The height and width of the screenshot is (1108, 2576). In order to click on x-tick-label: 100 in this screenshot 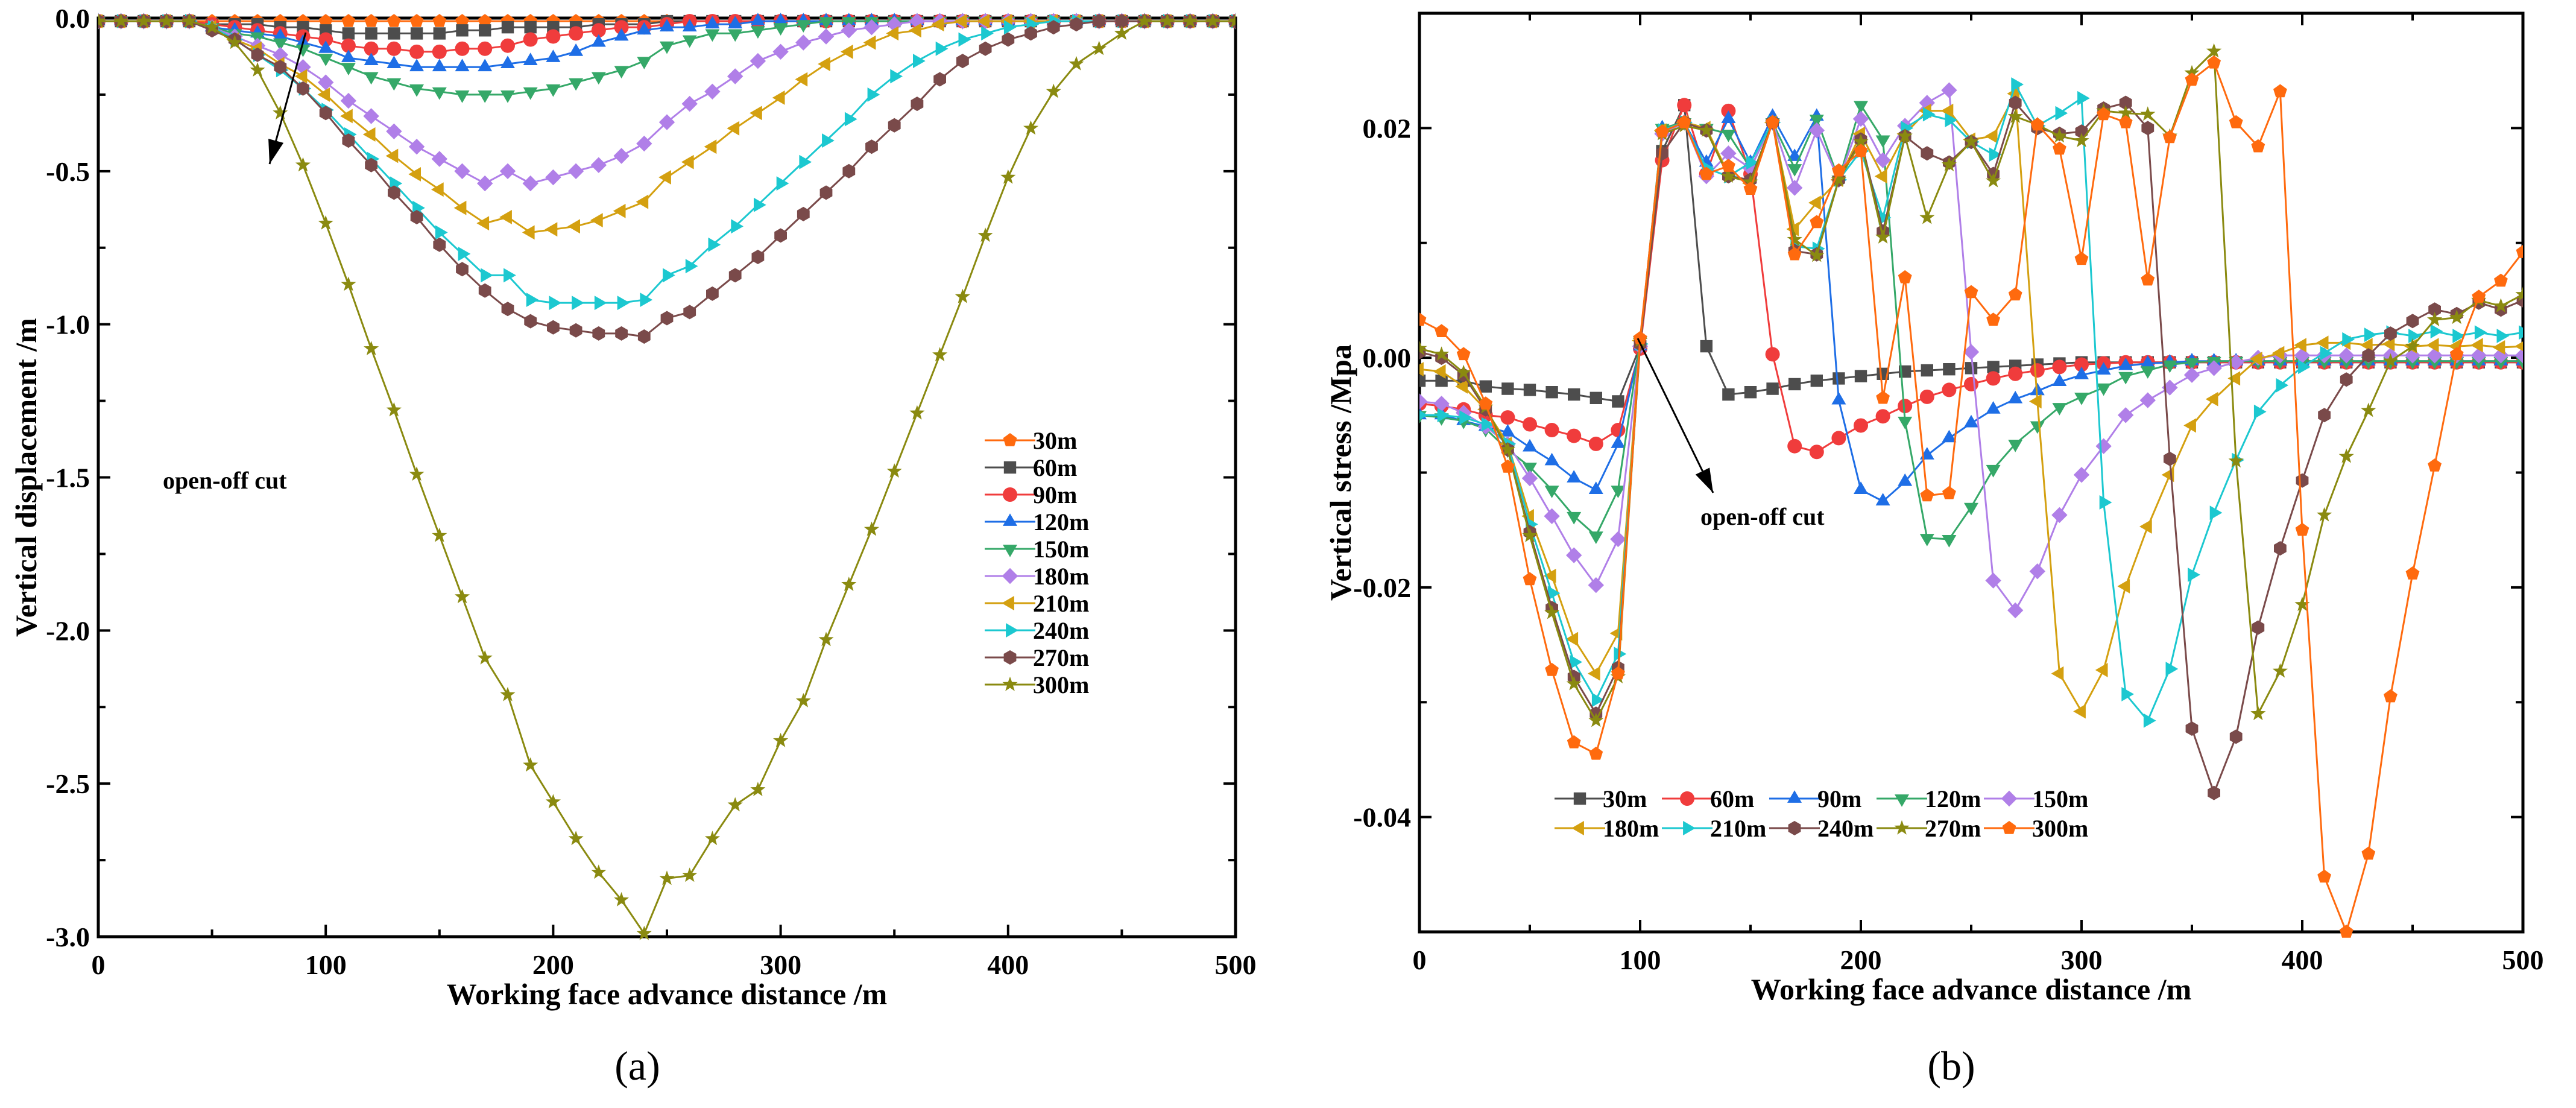, I will do `click(1640, 960)`.